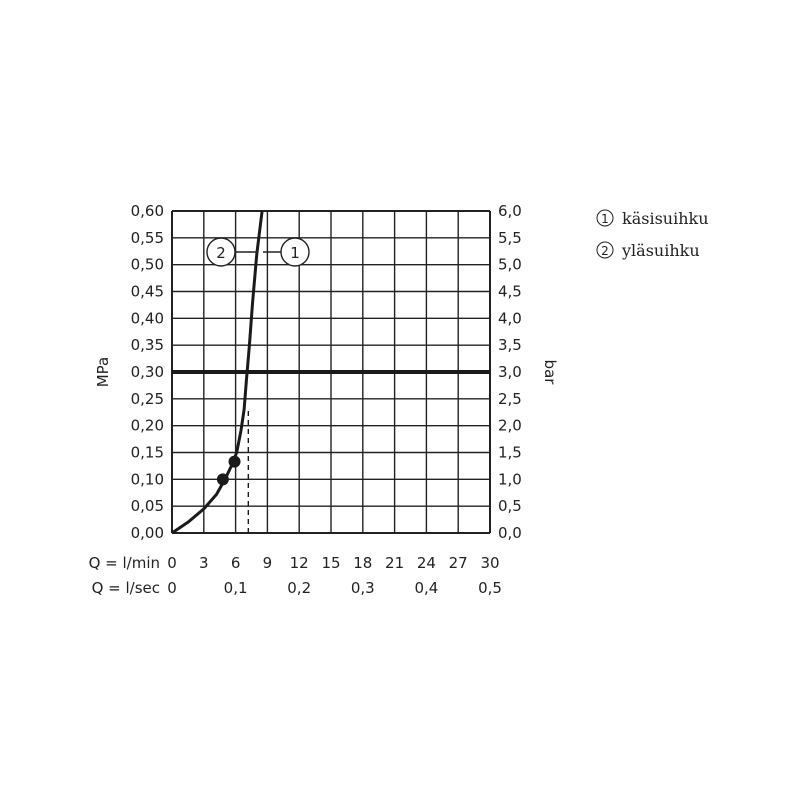 Image resolution: width=800 pixels, height=800 pixels. I want to click on y-axis-title-right: bar, so click(550, 373).